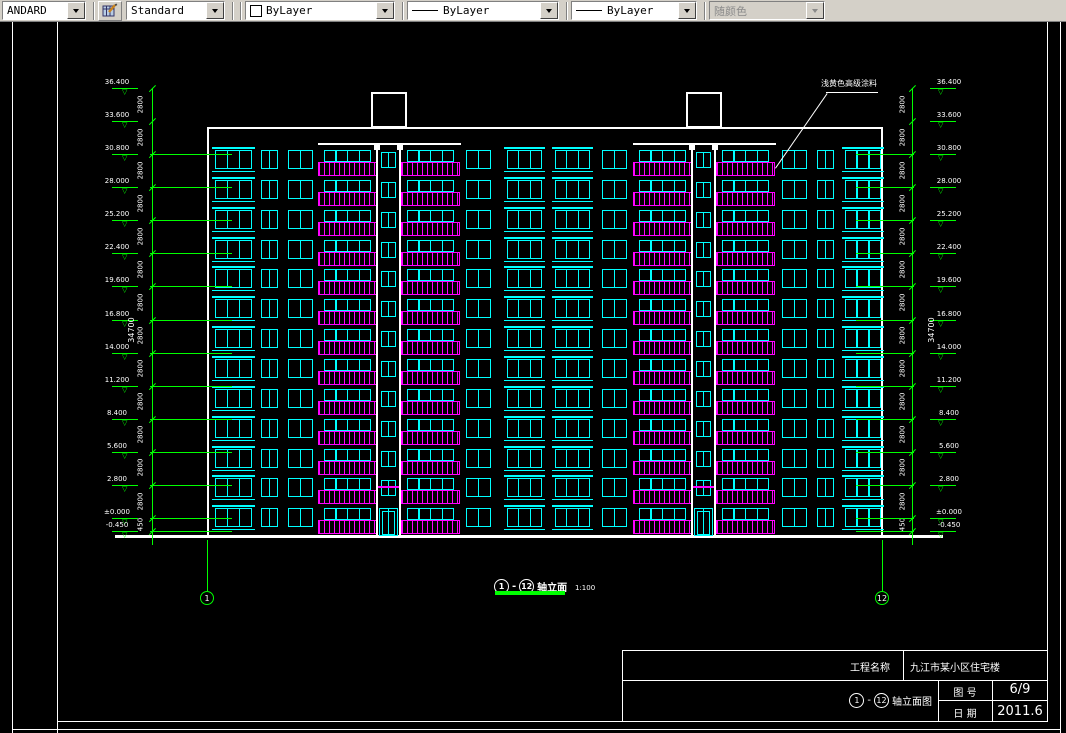 The width and height of the screenshot is (1066, 733). What do you see at coordinates (320, 10) in the screenshot?
I see `color-combo: ByLayer` at bounding box center [320, 10].